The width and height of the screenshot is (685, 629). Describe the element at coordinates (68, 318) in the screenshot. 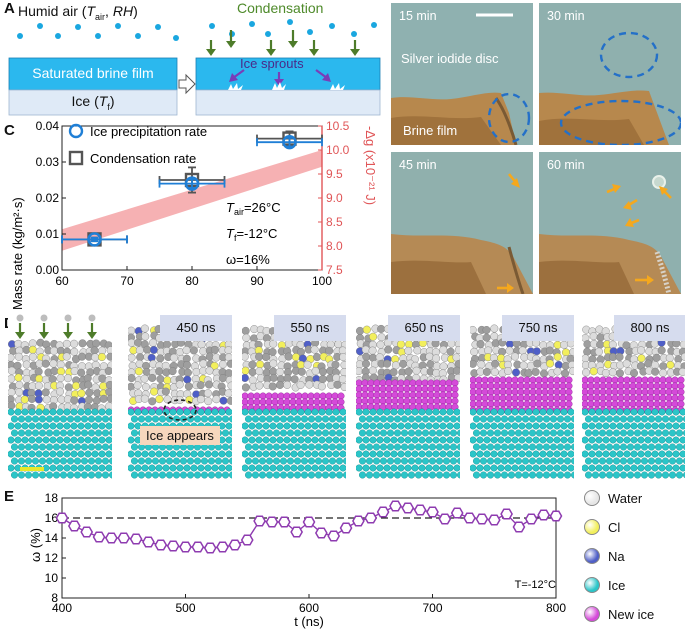

I see `incoming-molecule` at that location.